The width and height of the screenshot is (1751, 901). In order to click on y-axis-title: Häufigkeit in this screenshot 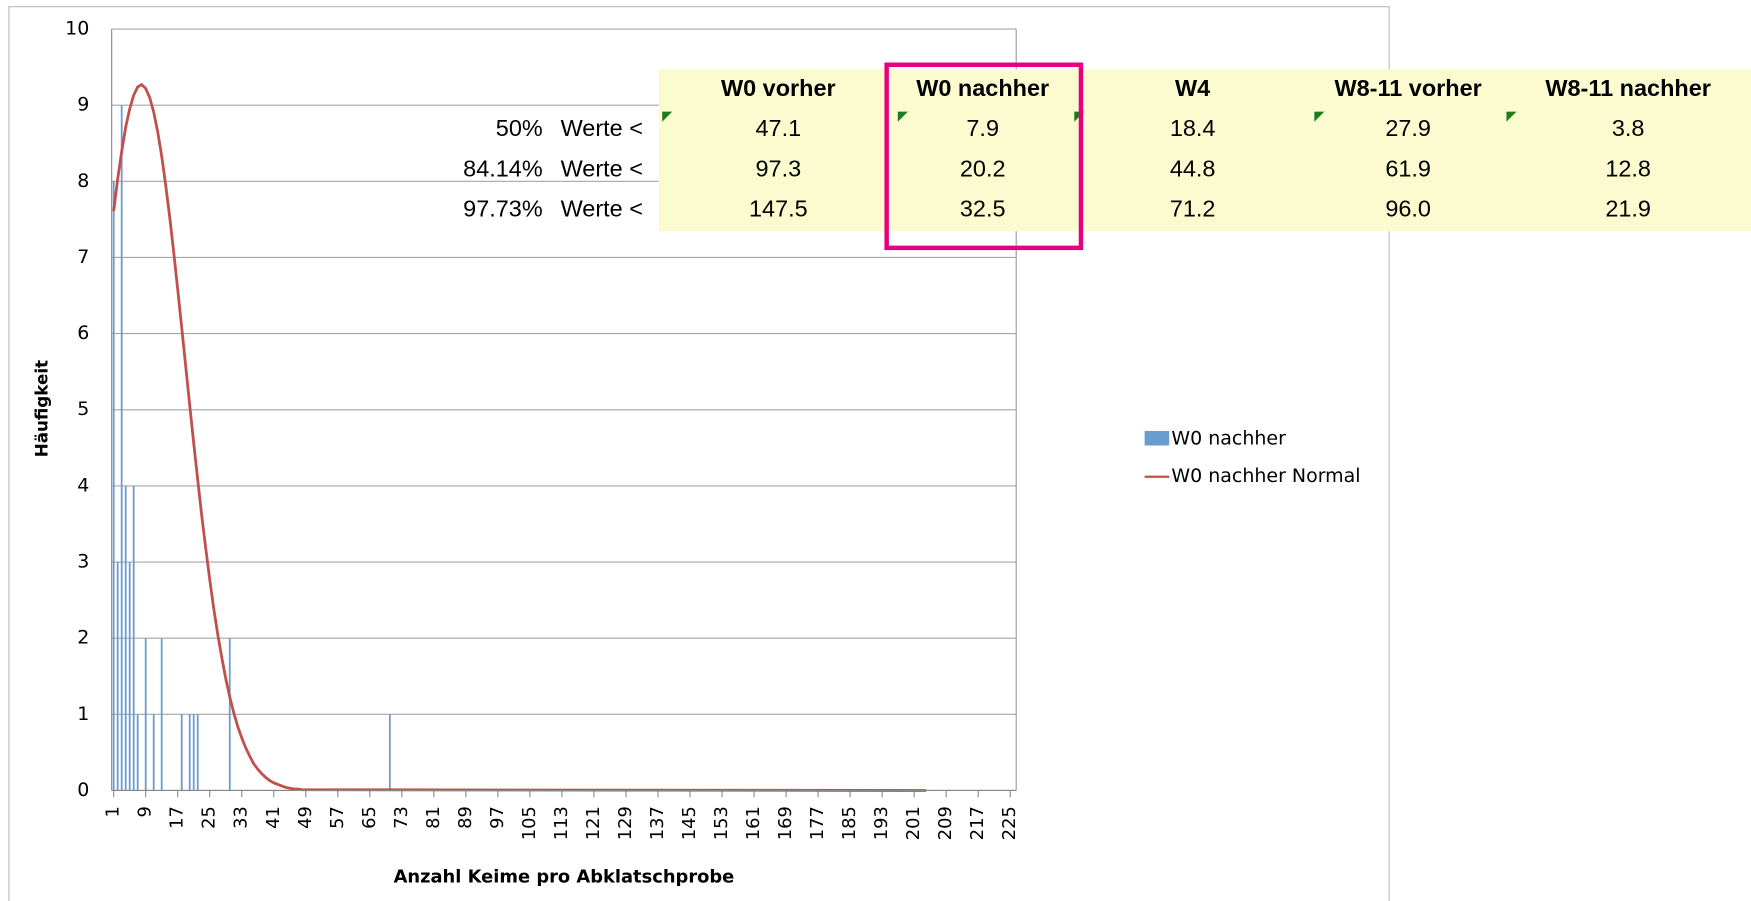, I will do `click(41, 408)`.